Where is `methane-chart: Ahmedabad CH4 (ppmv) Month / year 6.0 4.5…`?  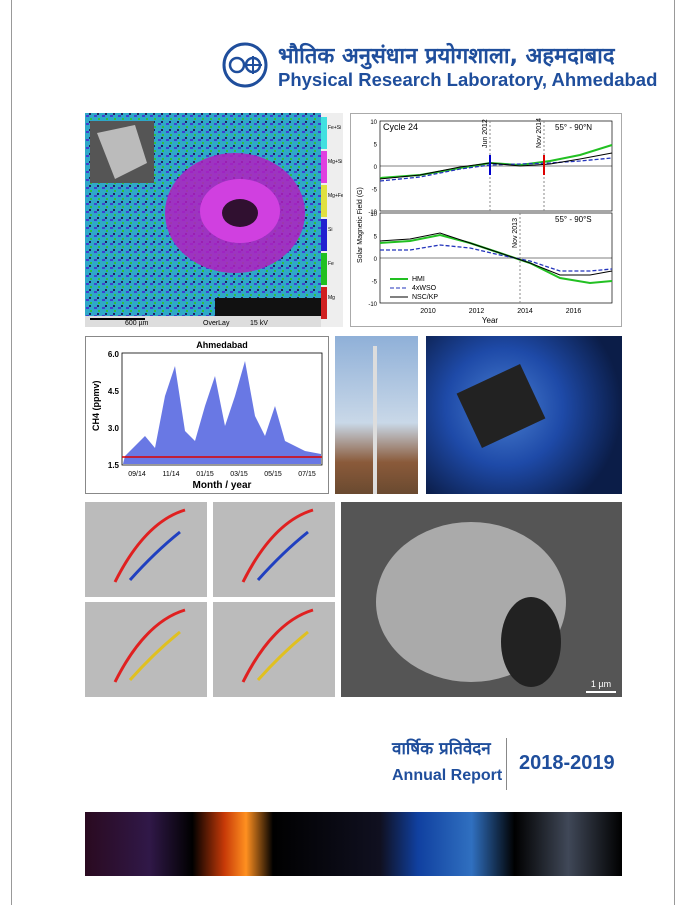 methane-chart: Ahmedabad CH4 (ppmv) Month / year 6.0 4.5… is located at coordinates (207, 415).